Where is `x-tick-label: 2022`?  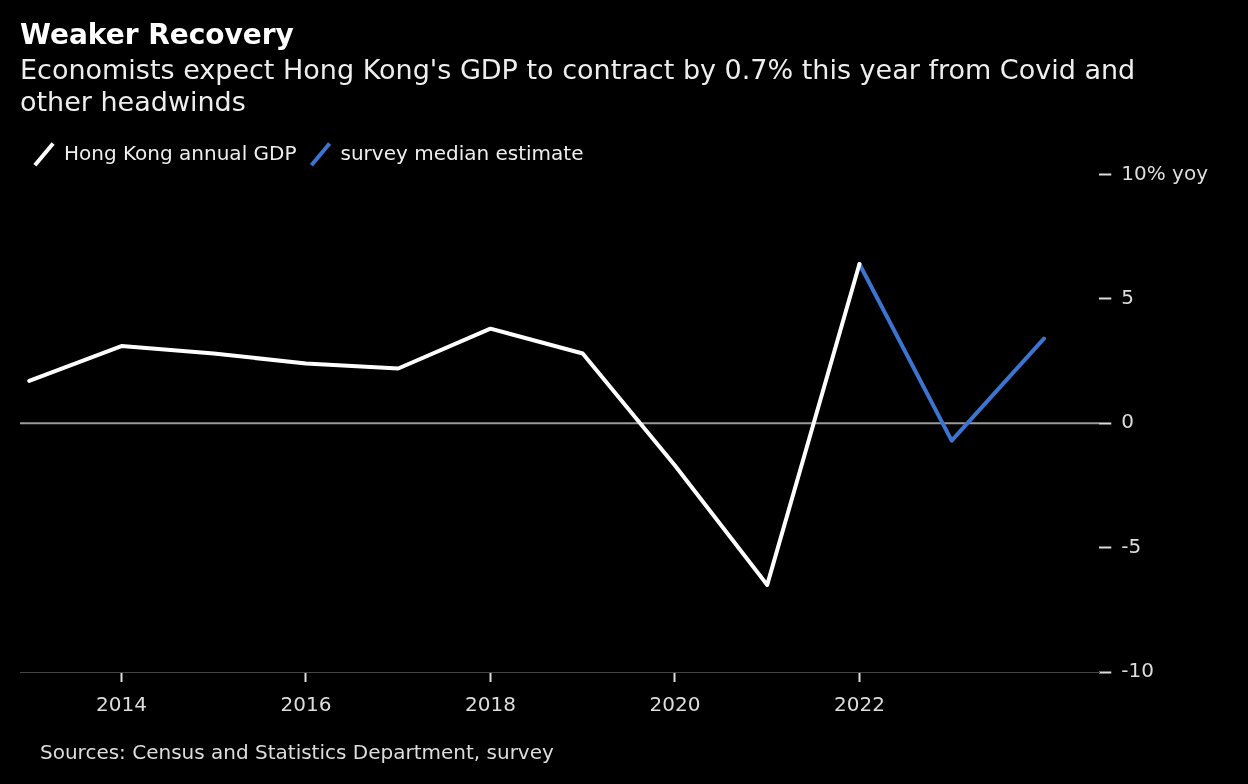 x-tick-label: 2022 is located at coordinates (859, 704).